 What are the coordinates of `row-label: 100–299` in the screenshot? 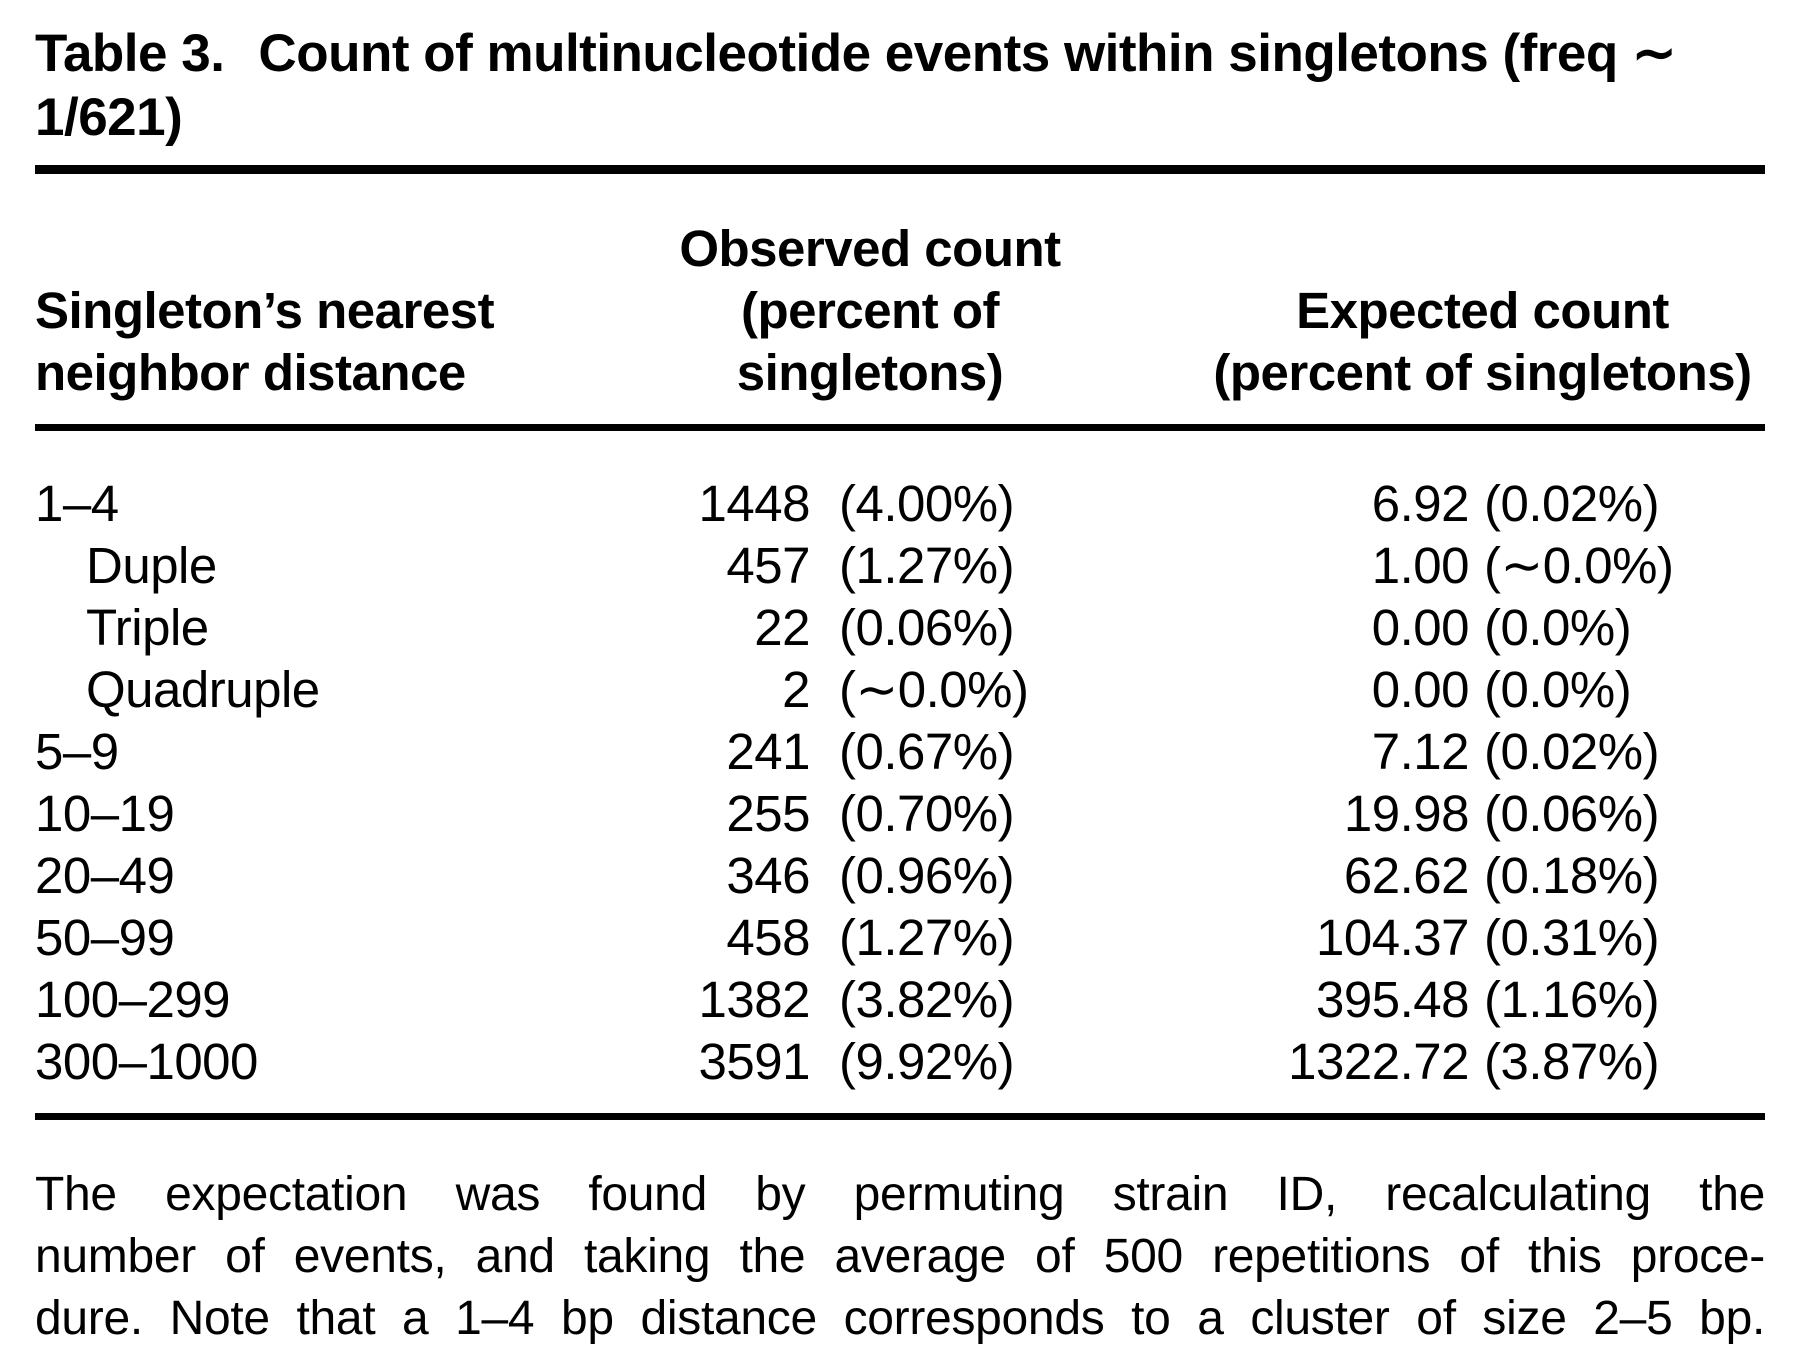 It's located at (133, 999).